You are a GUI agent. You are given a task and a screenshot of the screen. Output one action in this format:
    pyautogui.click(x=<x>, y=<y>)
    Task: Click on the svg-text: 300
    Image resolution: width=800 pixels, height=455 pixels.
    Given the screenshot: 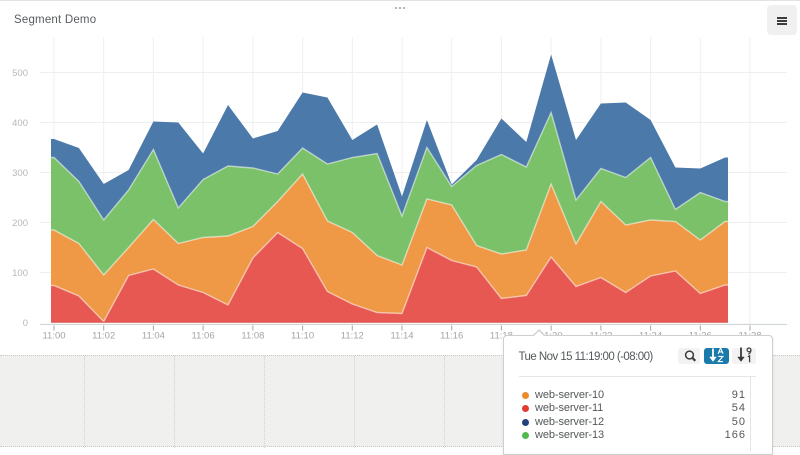 What is the action you would take?
    pyautogui.click(x=20, y=173)
    